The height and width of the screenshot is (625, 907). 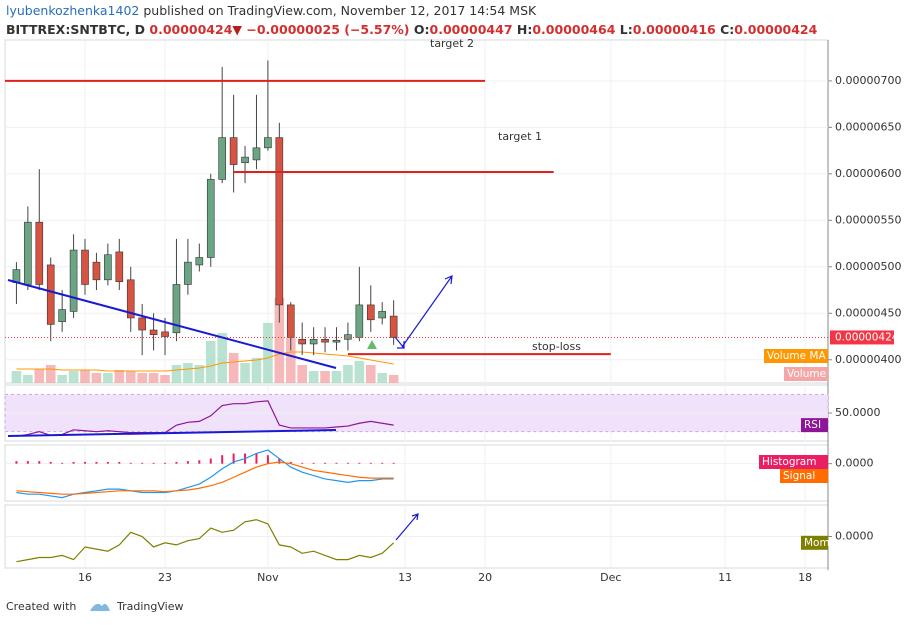 What do you see at coordinates (868, 173) in the screenshot?
I see `y-tick-label: 0.00000600` at bounding box center [868, 173].